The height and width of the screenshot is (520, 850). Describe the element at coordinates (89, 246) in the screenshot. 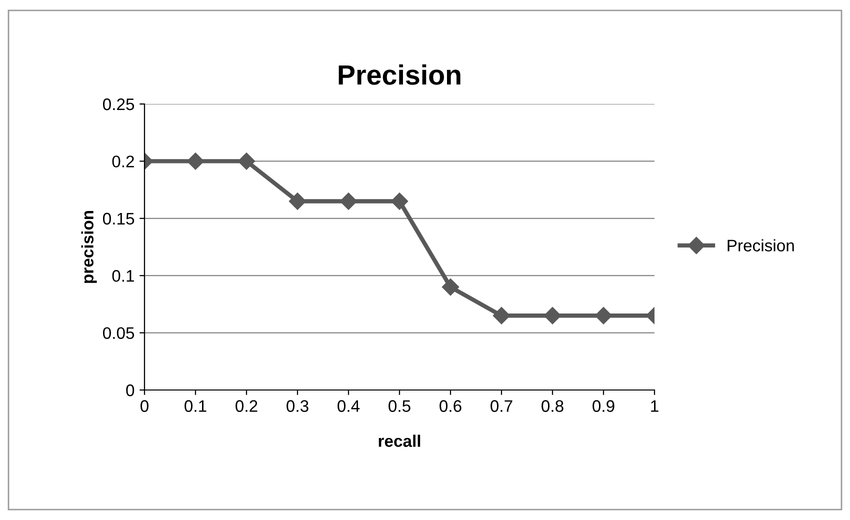

I see `y-axis-title: precision` at that location.